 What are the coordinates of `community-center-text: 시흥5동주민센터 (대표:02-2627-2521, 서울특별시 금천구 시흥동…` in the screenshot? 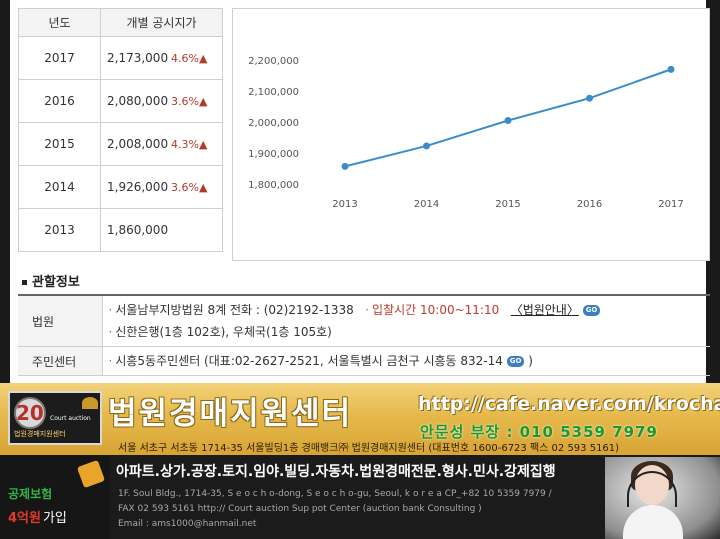 It's located at (309, 361).